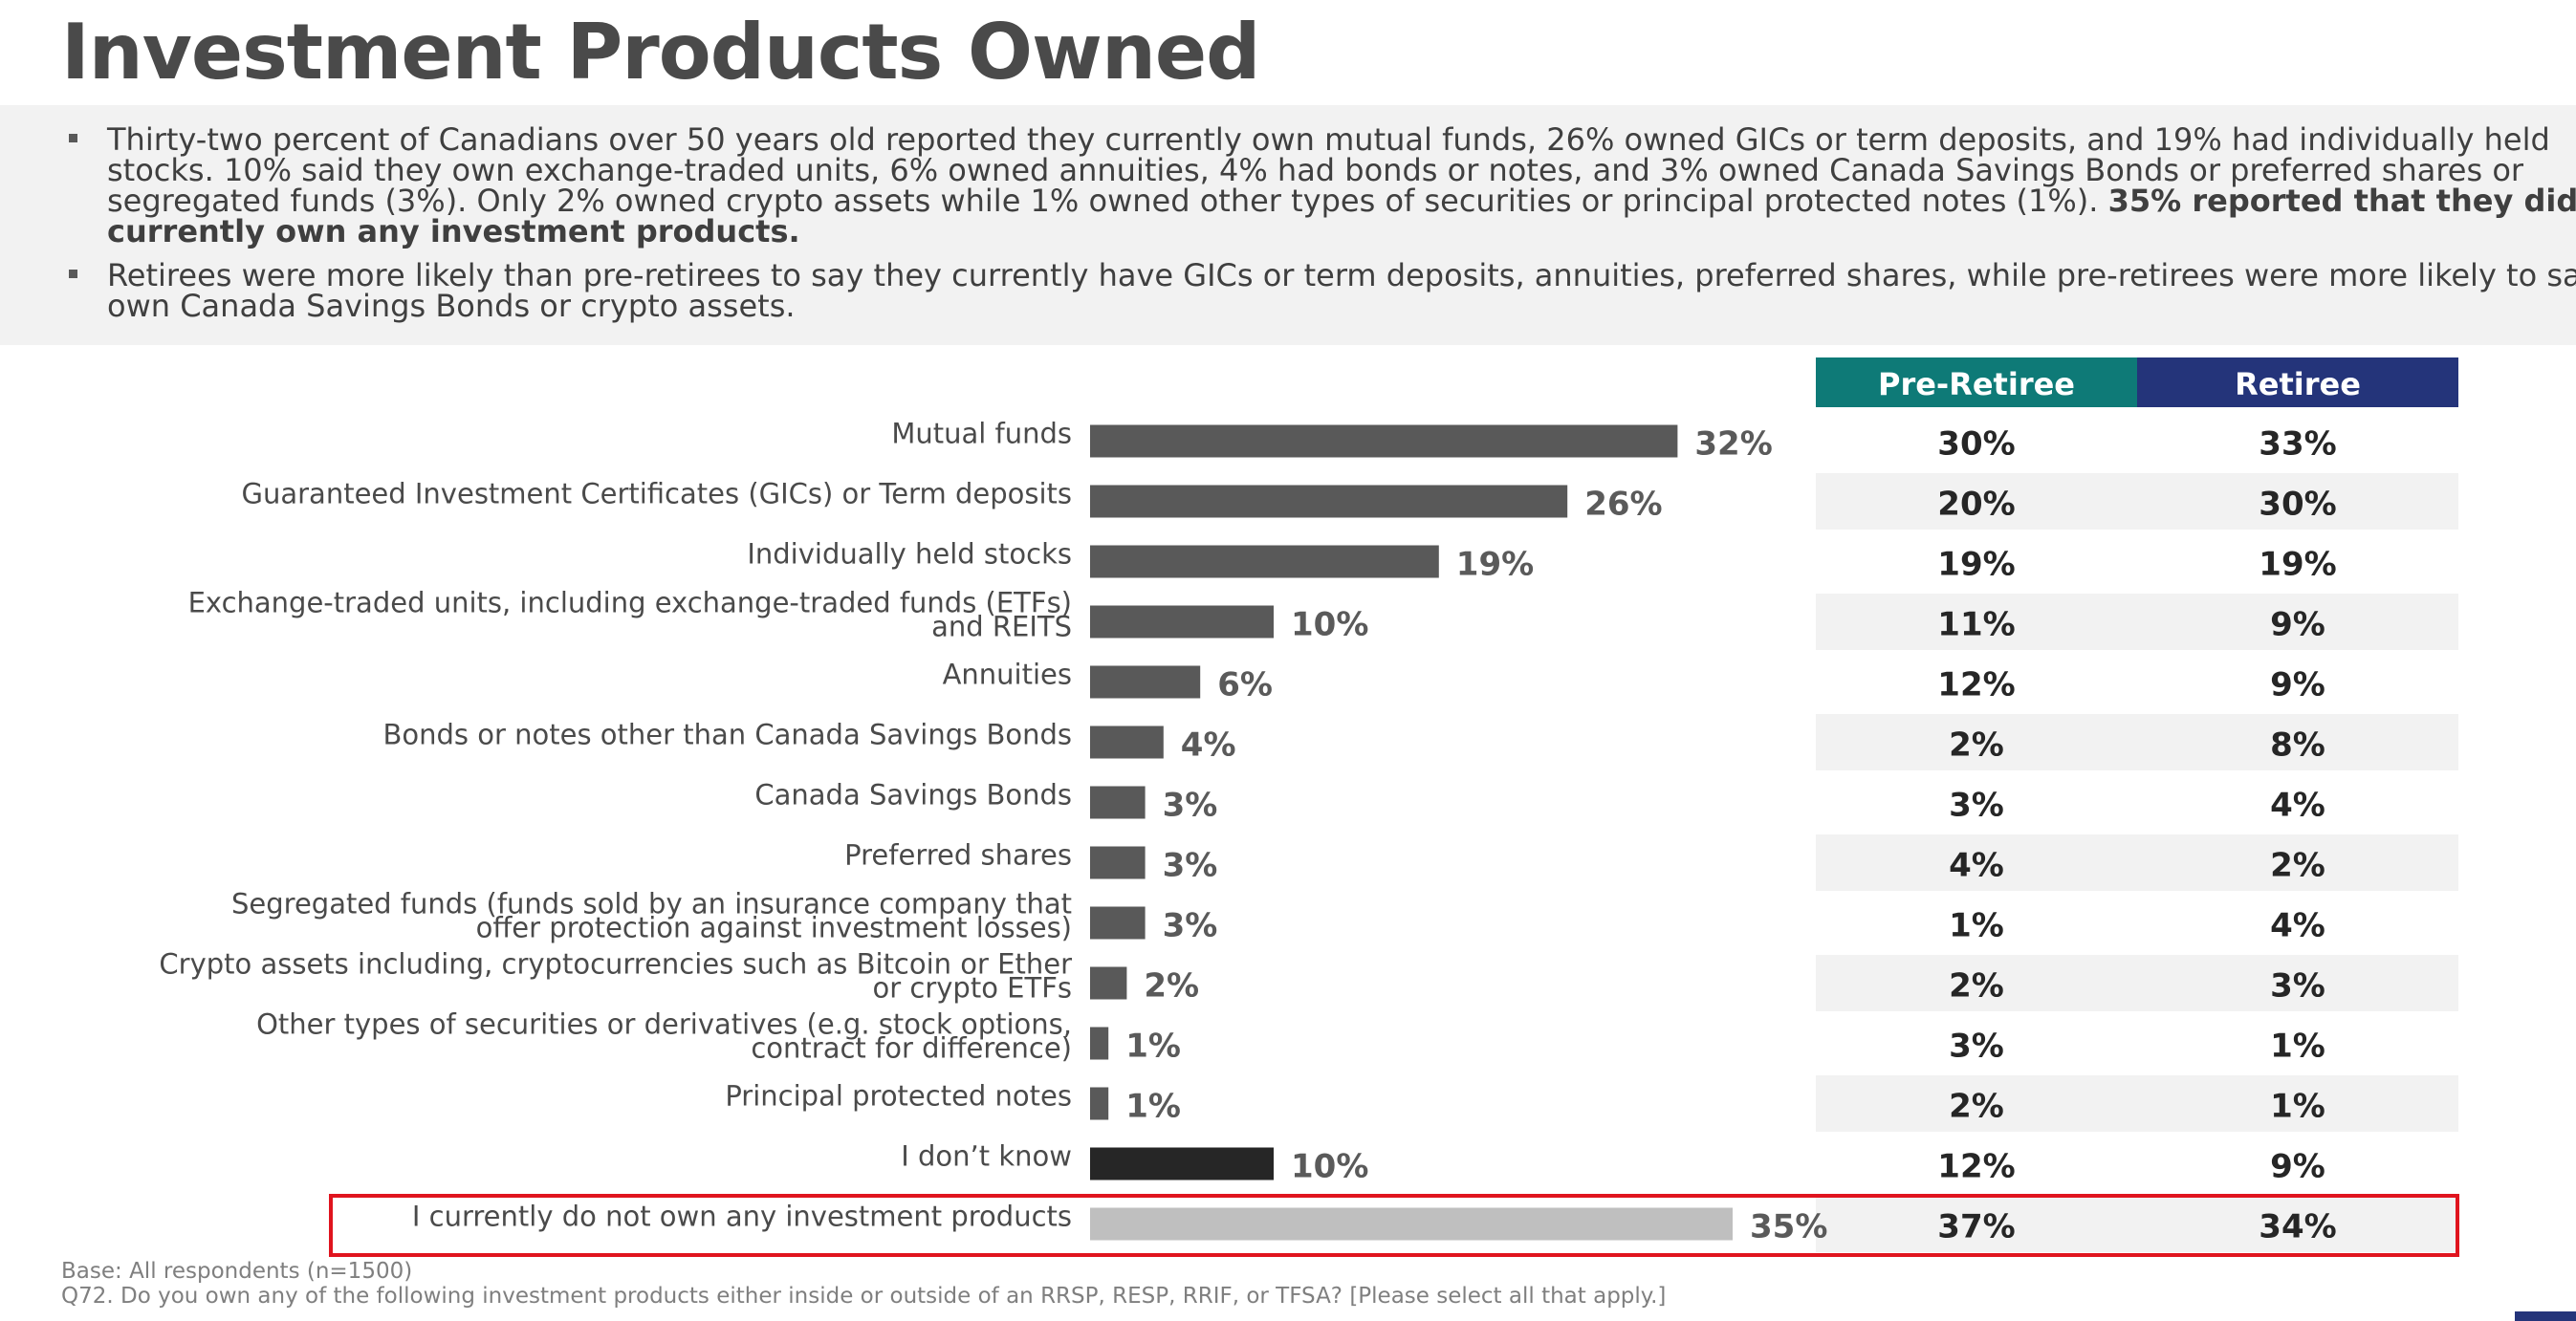 The width and height of the screenshot is (2576, 1321). What do you see at coordinates (2545, 1316) in the screenshot?
I see `corner-accent` at bounding box center [2545, 1316].